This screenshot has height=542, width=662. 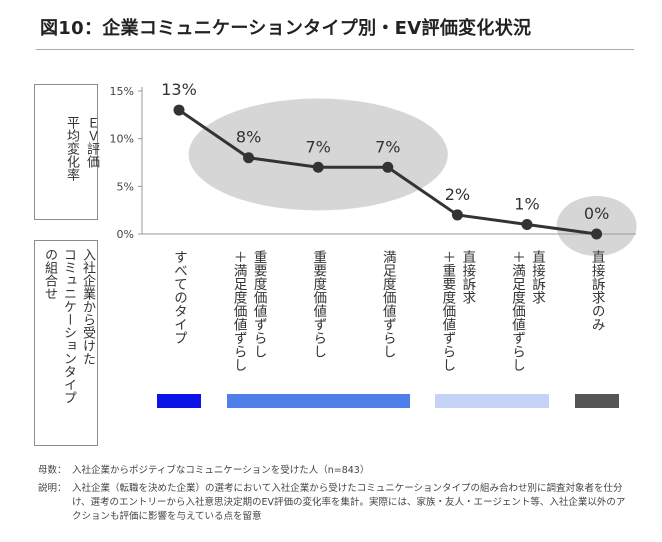 What do you see at coordinates (91, 142) in the screenshot?
I see `y-axis-label-line-1: ＥＶ評価` at bounding box center [91, 142].